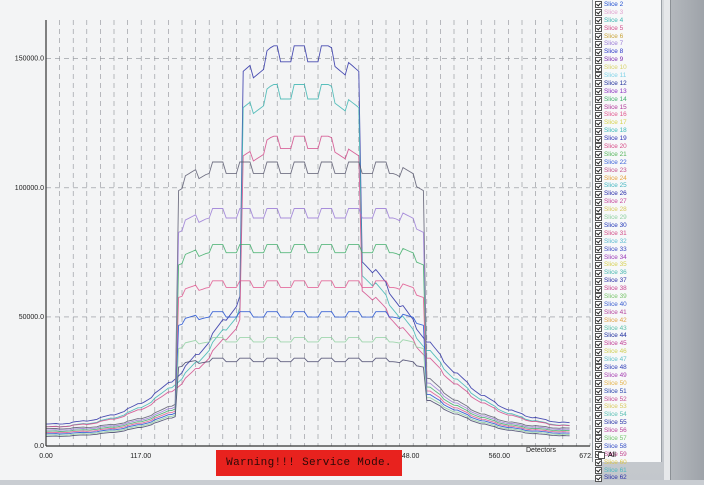  I want to click on legend-item: Slice 38, so click(627, 289).